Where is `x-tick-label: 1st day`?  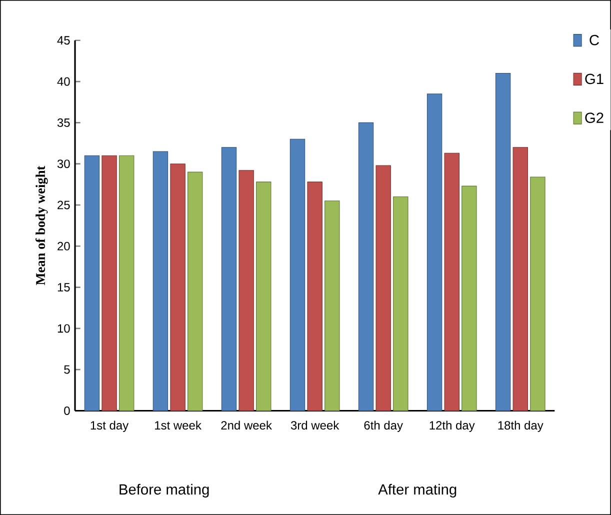
x-tick-label: 1st day is located at coordinates (109, 426).